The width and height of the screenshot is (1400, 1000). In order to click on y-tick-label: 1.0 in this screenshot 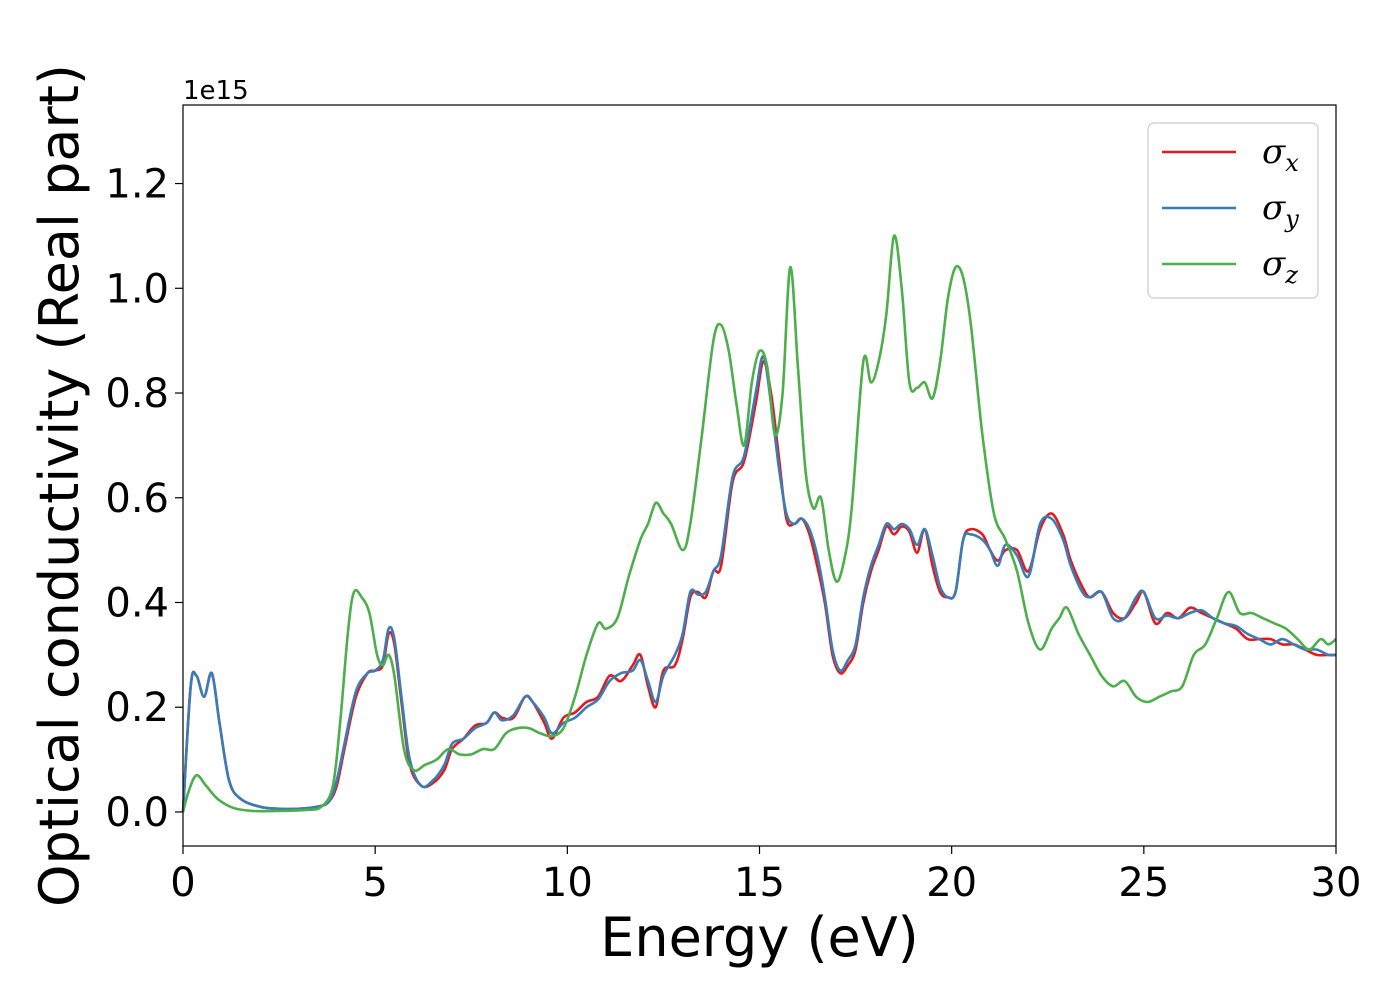, I will do `click(137, 289)`.